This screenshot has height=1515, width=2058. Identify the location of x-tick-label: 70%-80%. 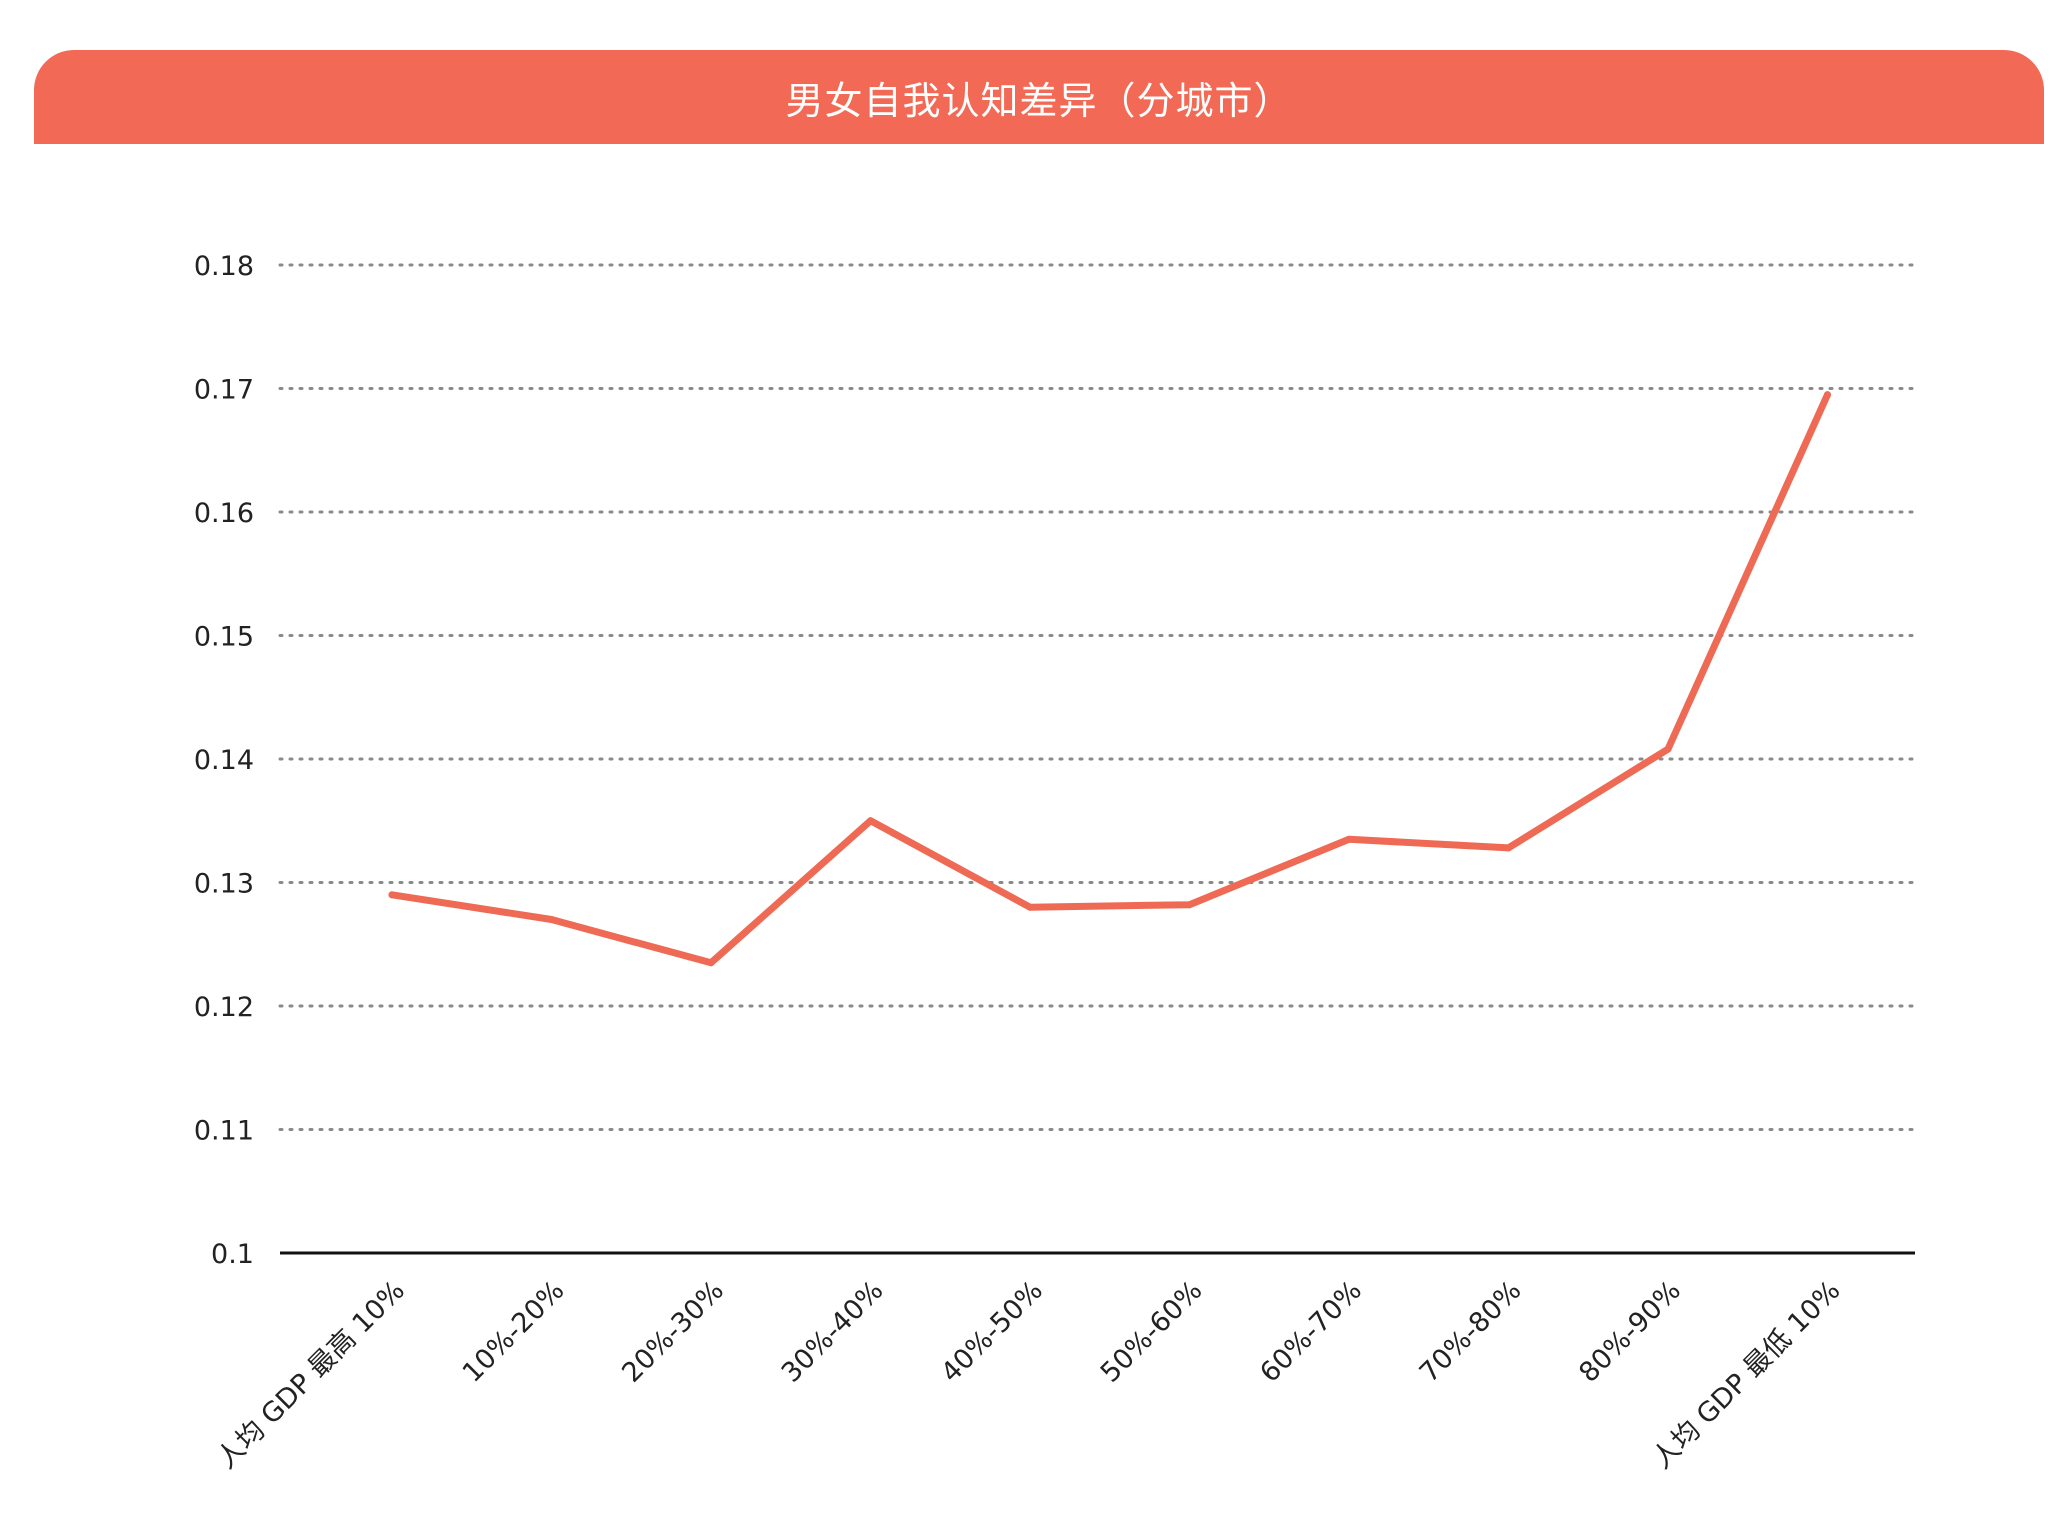
(1471, 1332).